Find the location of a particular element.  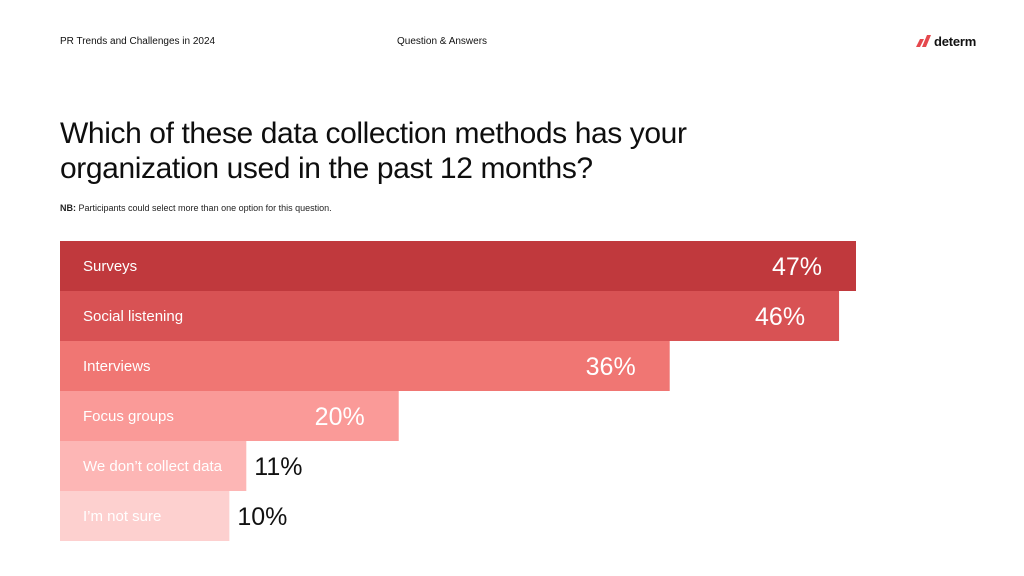

bar-label-5: I’m not sure is located at coordinates (122, 516).